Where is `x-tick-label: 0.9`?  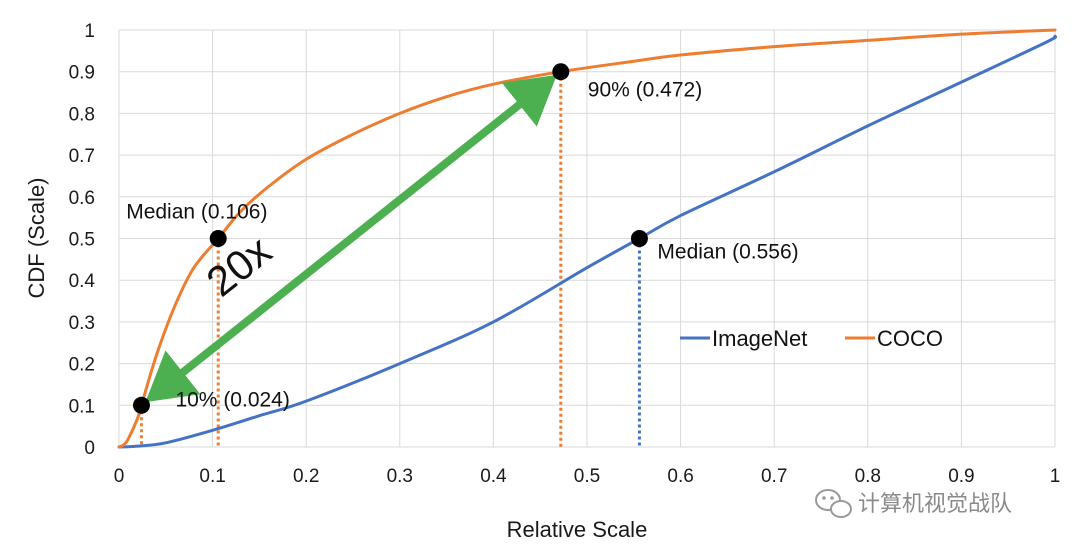
x-tick-label: 0.9 is located at coordinates (961, 476).